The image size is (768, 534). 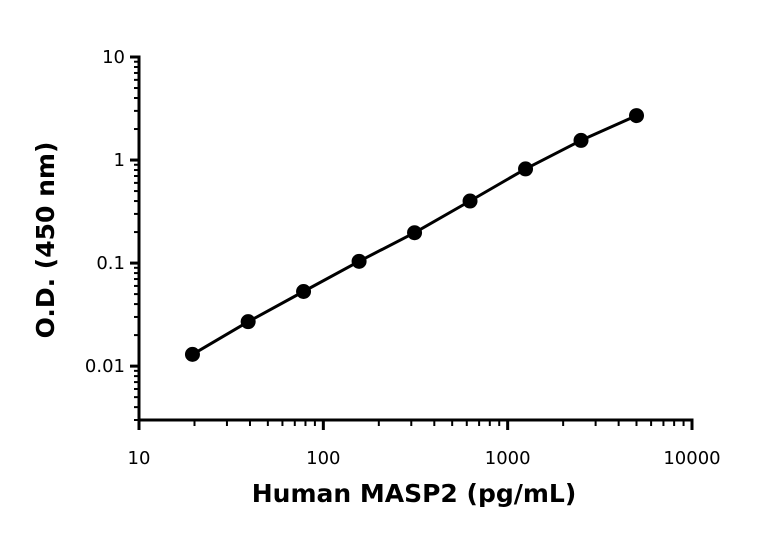 What do you see at coordinates (110, 263) in the screenshot?
I see `y-tick-label: 0.1` at bounding box center [110, 263].